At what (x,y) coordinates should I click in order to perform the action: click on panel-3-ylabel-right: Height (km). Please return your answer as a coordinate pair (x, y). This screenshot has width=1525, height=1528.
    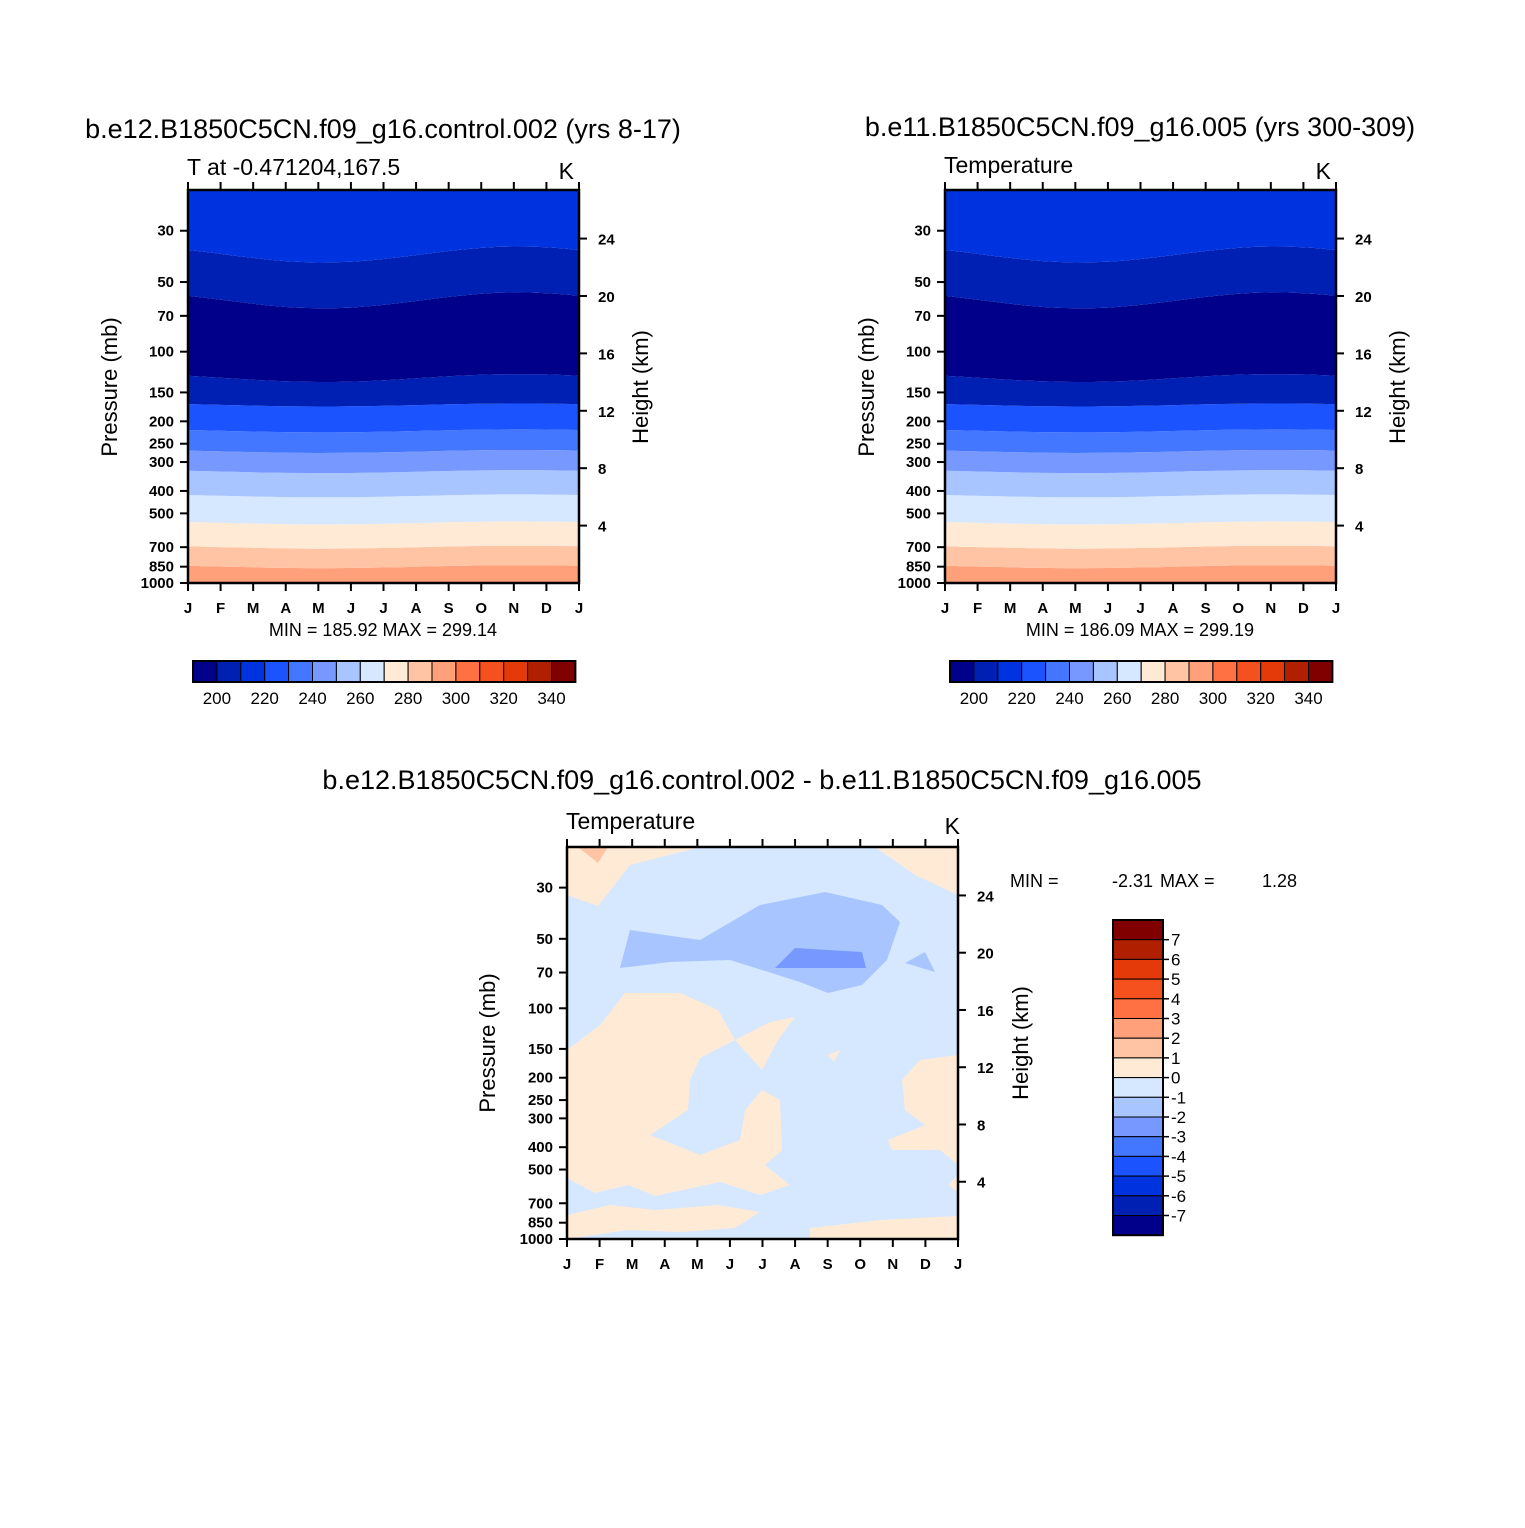
    Looking at the image, I should click on (1020, 1043).